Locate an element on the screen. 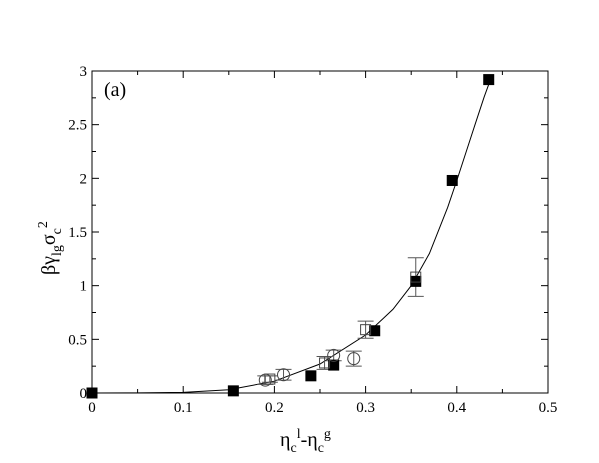 The image size is (599, 463). label-part: g is located at coordinates (327, 434).